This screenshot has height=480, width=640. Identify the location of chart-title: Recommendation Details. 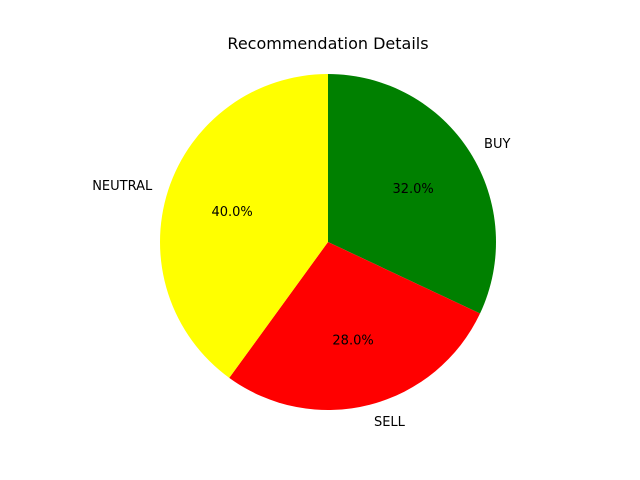
(327, 43).